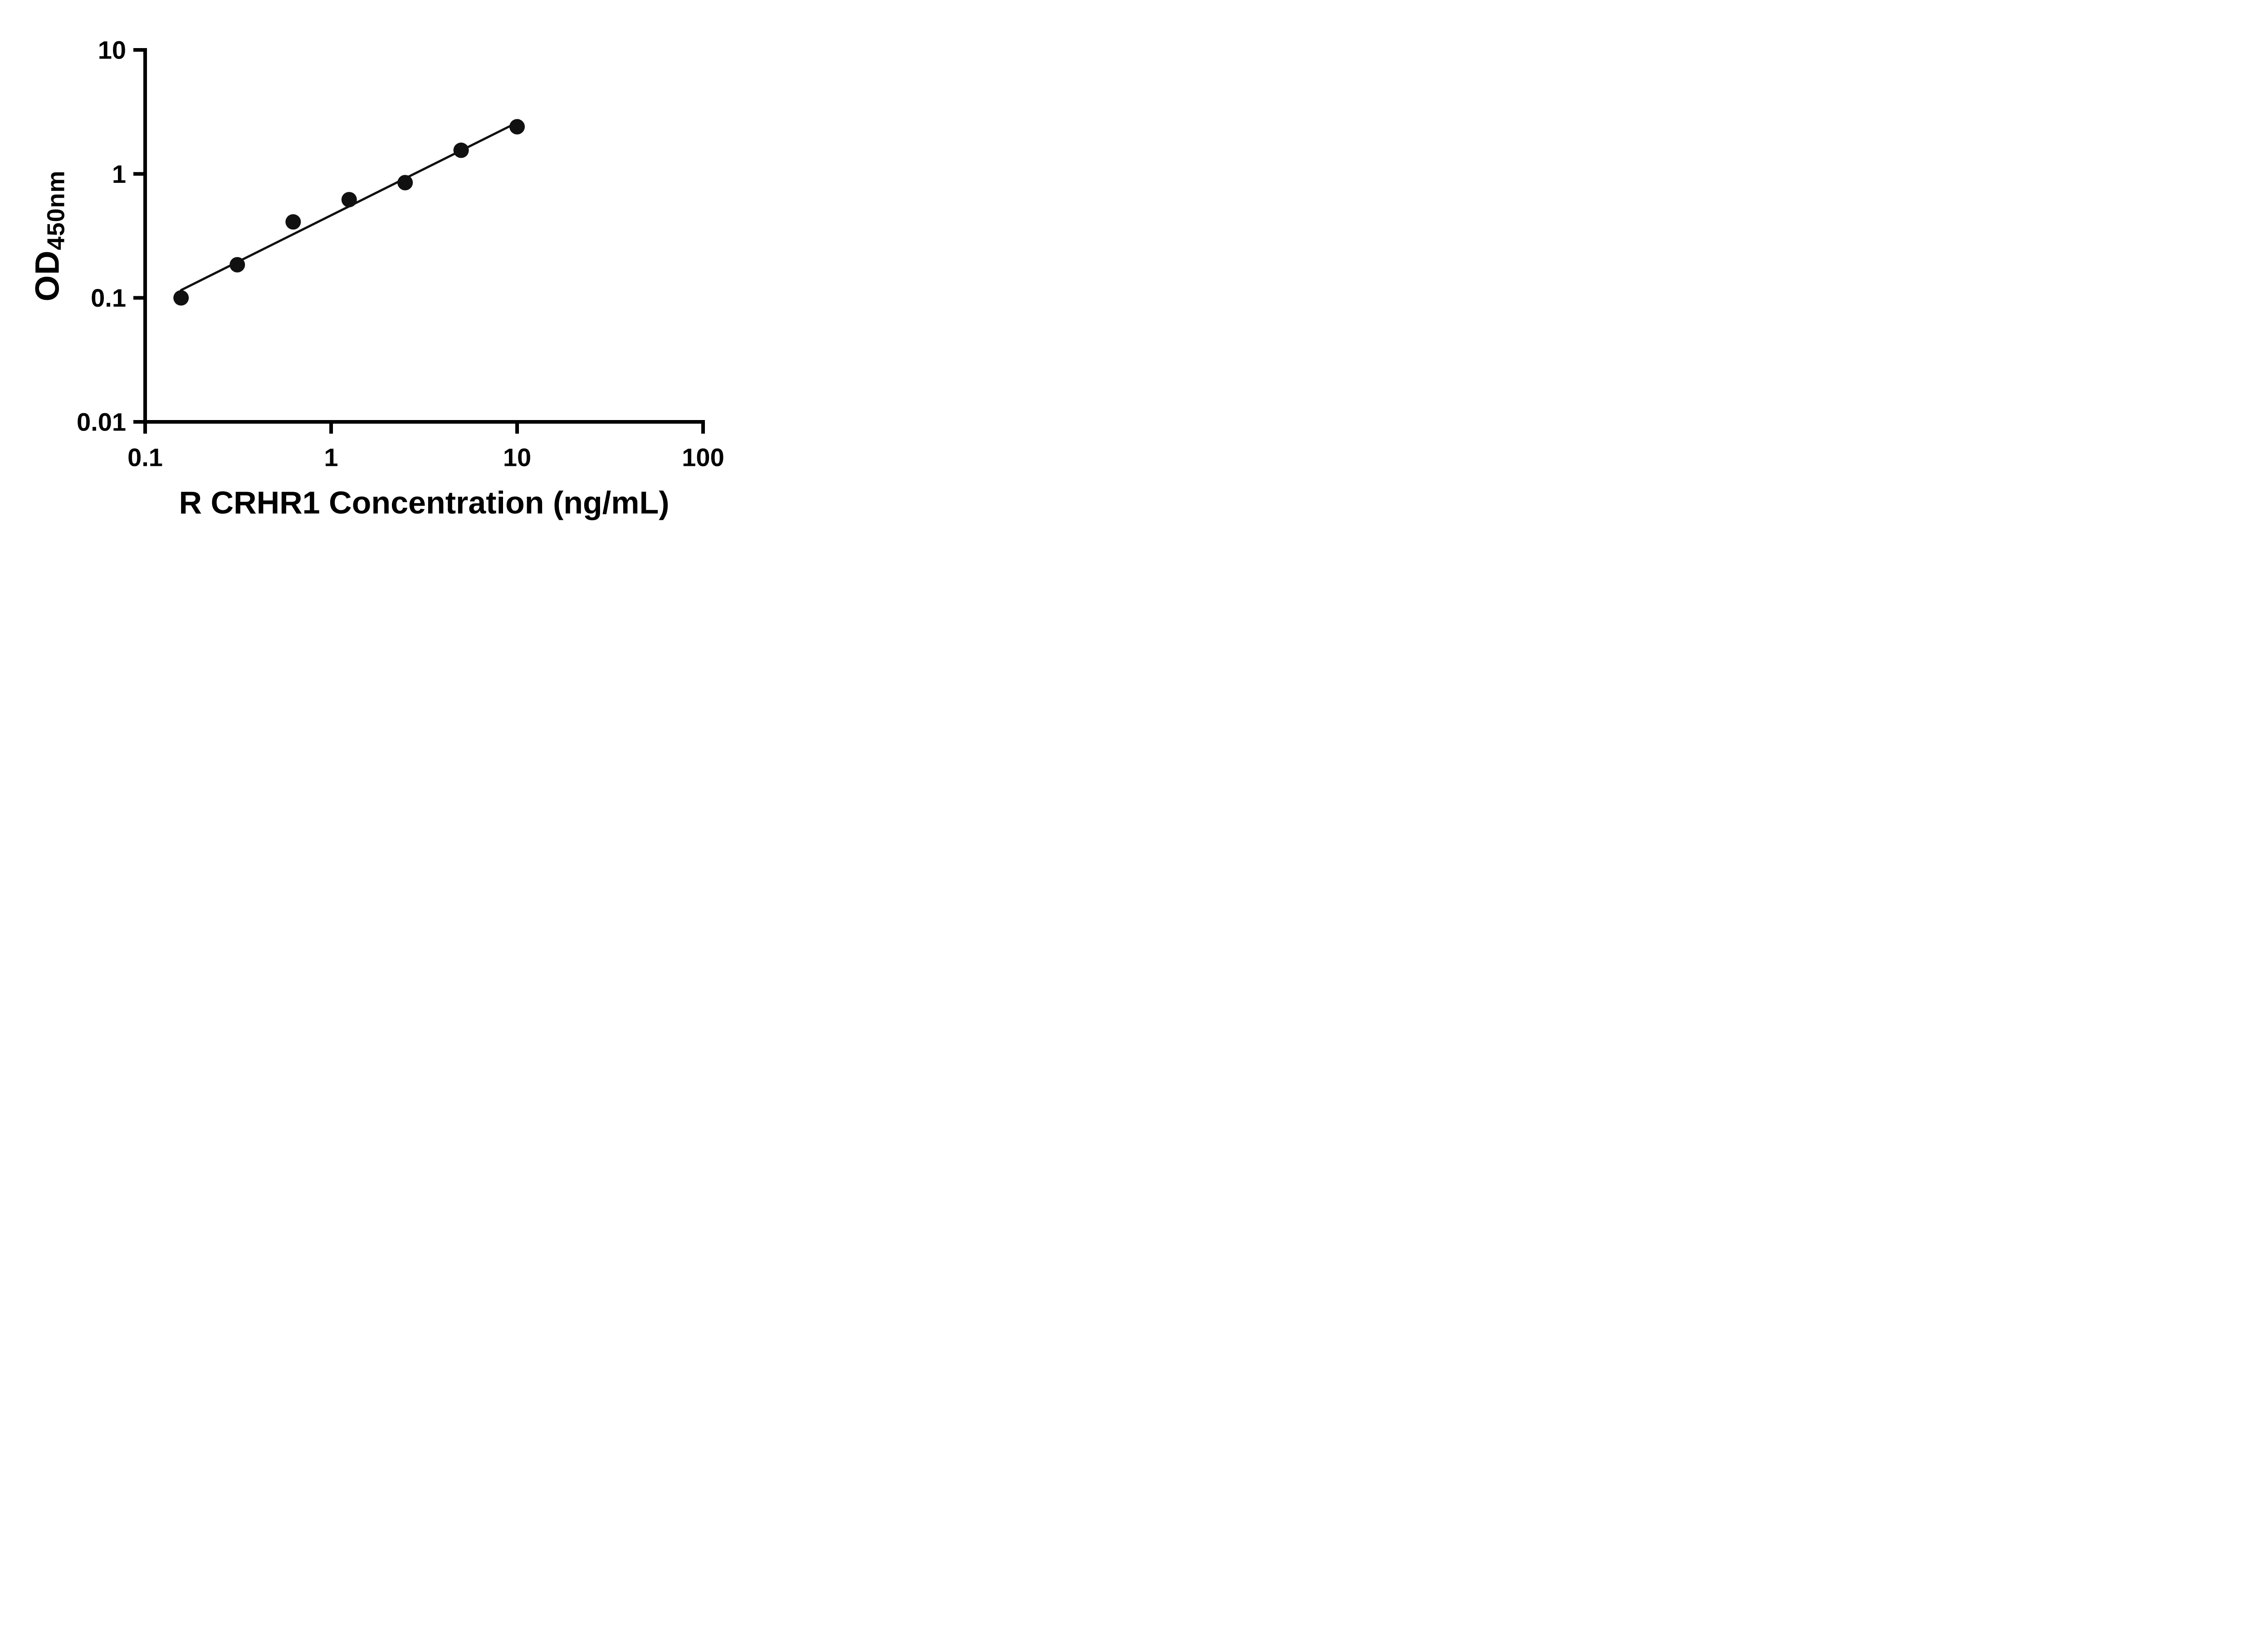  I want to click on y-axis-title-main: OD, so click(47, 276).